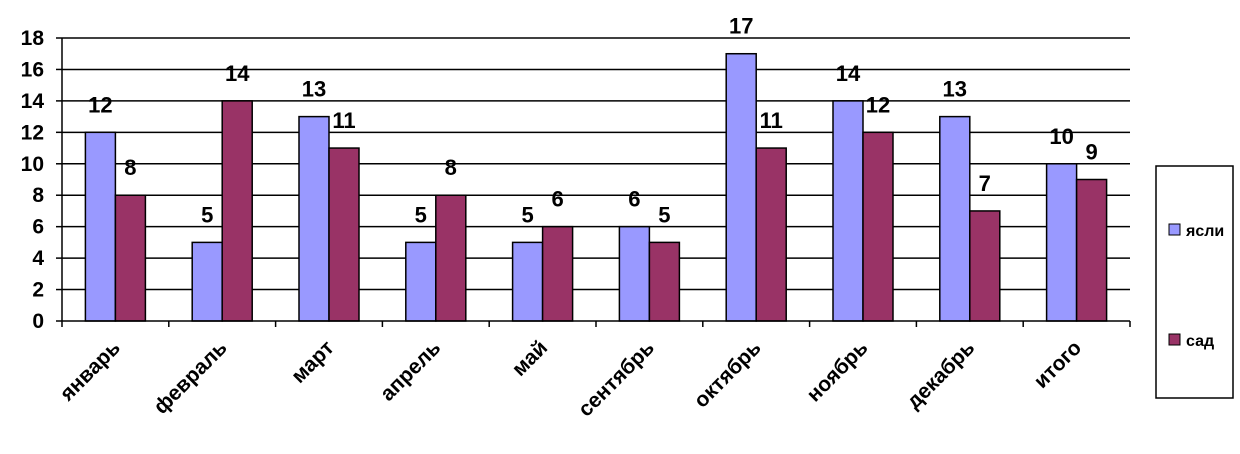  What do you see at coordinates (1091, 152) in the screenshot?
I see `data-label: 9` at bounding box center [1091, 152].